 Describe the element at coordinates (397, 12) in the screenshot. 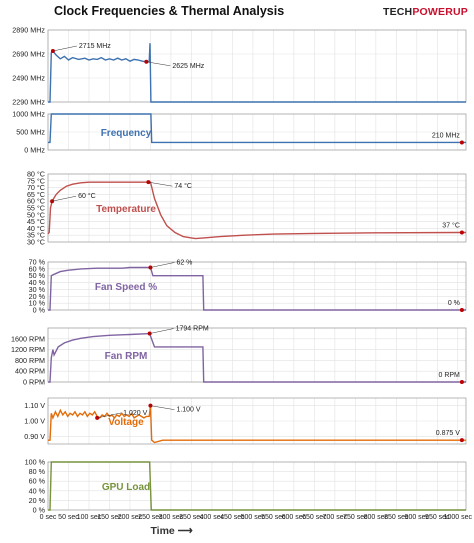

I see `logo-part-1: TECH` at that location.